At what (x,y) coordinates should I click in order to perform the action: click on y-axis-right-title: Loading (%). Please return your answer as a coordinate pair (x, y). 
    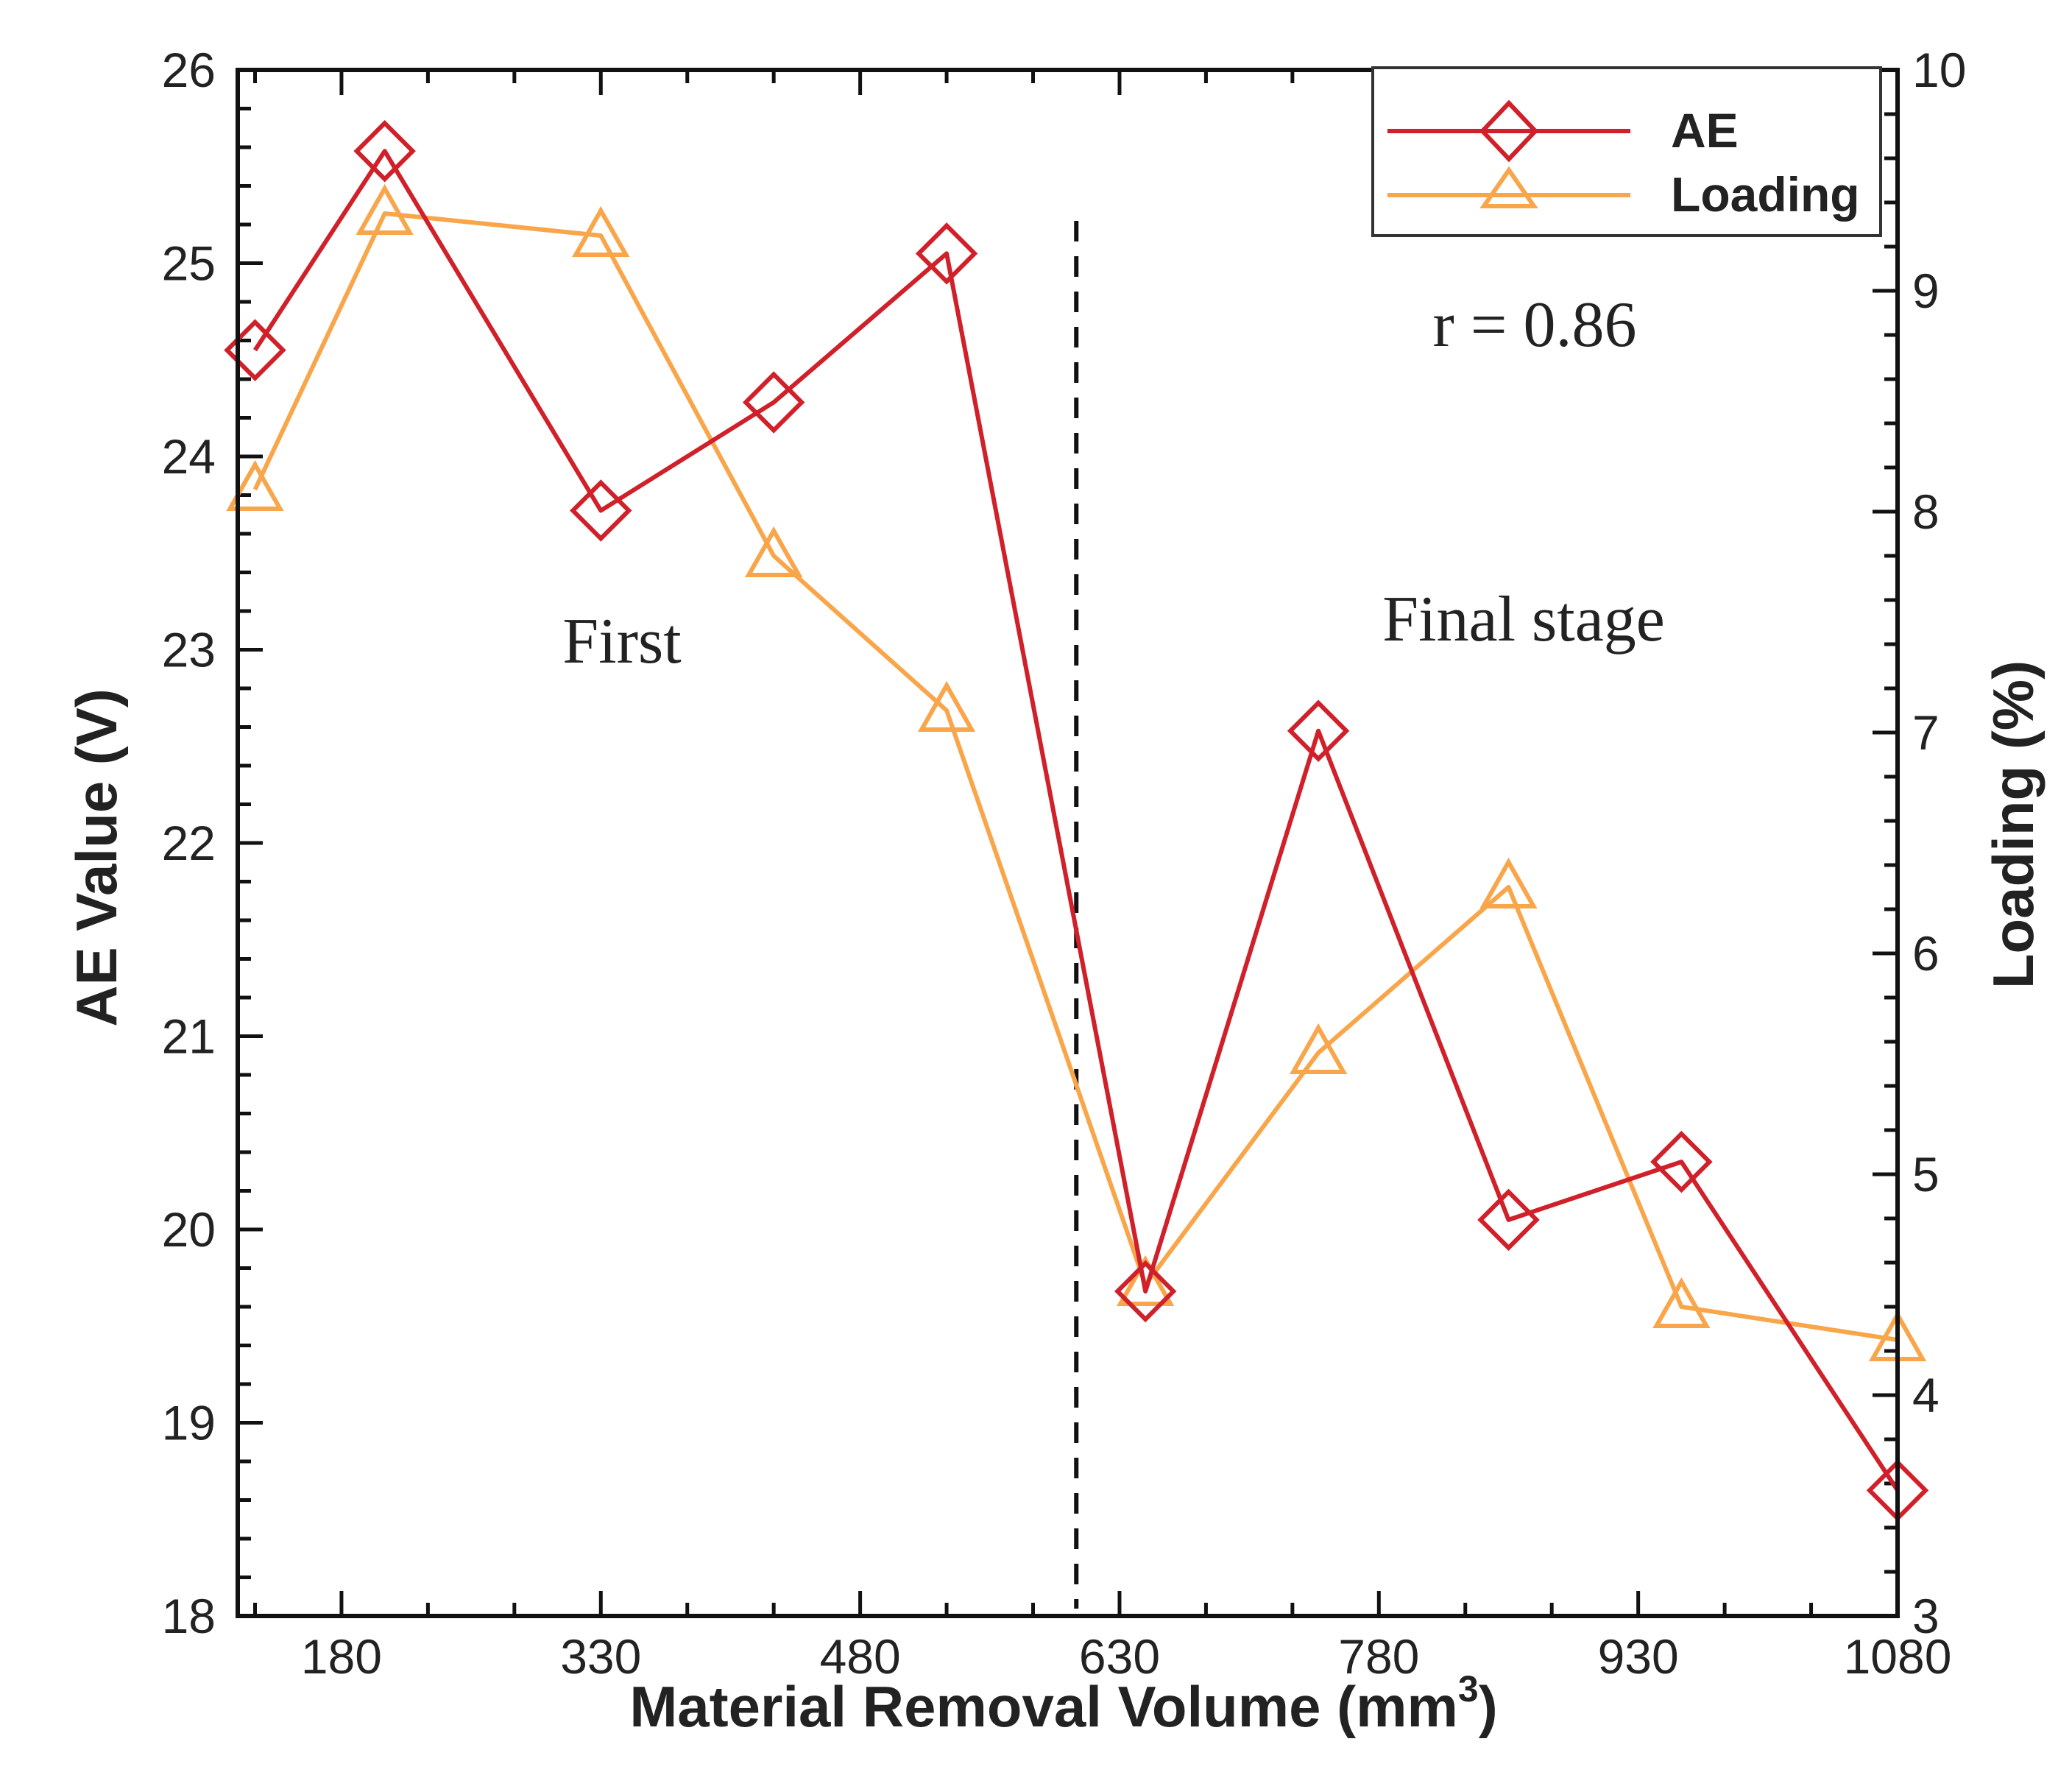
    Looking at the image, I should click on (2013, 824).